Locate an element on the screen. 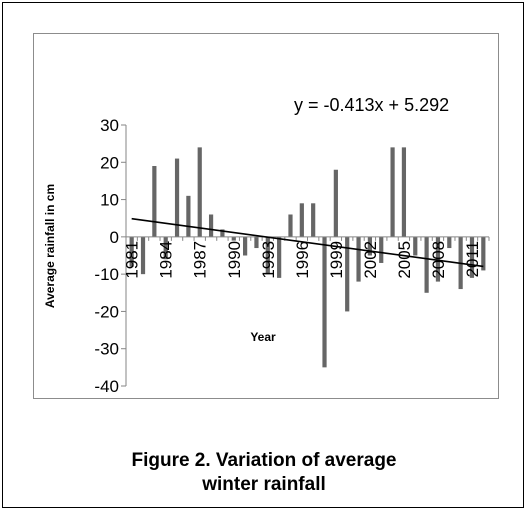 The width and height of the screenshot is (528, 512). bar-1999 is located at coordinates (335, 203).